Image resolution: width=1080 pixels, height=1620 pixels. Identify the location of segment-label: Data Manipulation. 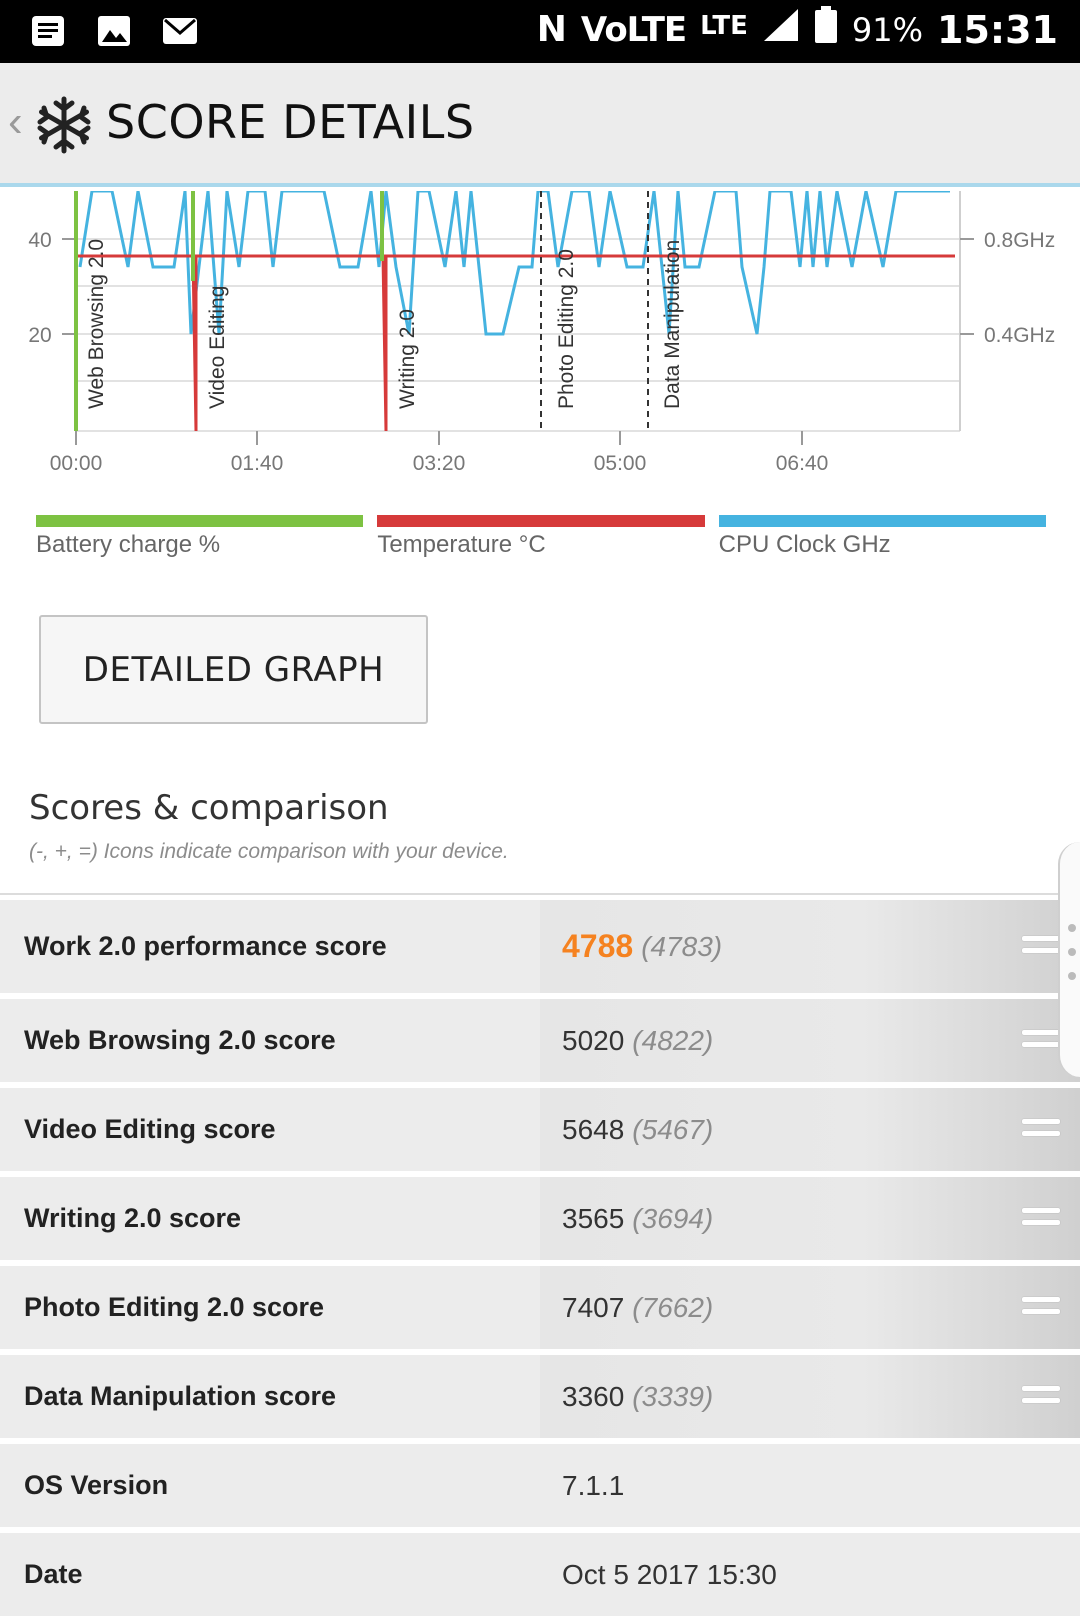
(672, 324).